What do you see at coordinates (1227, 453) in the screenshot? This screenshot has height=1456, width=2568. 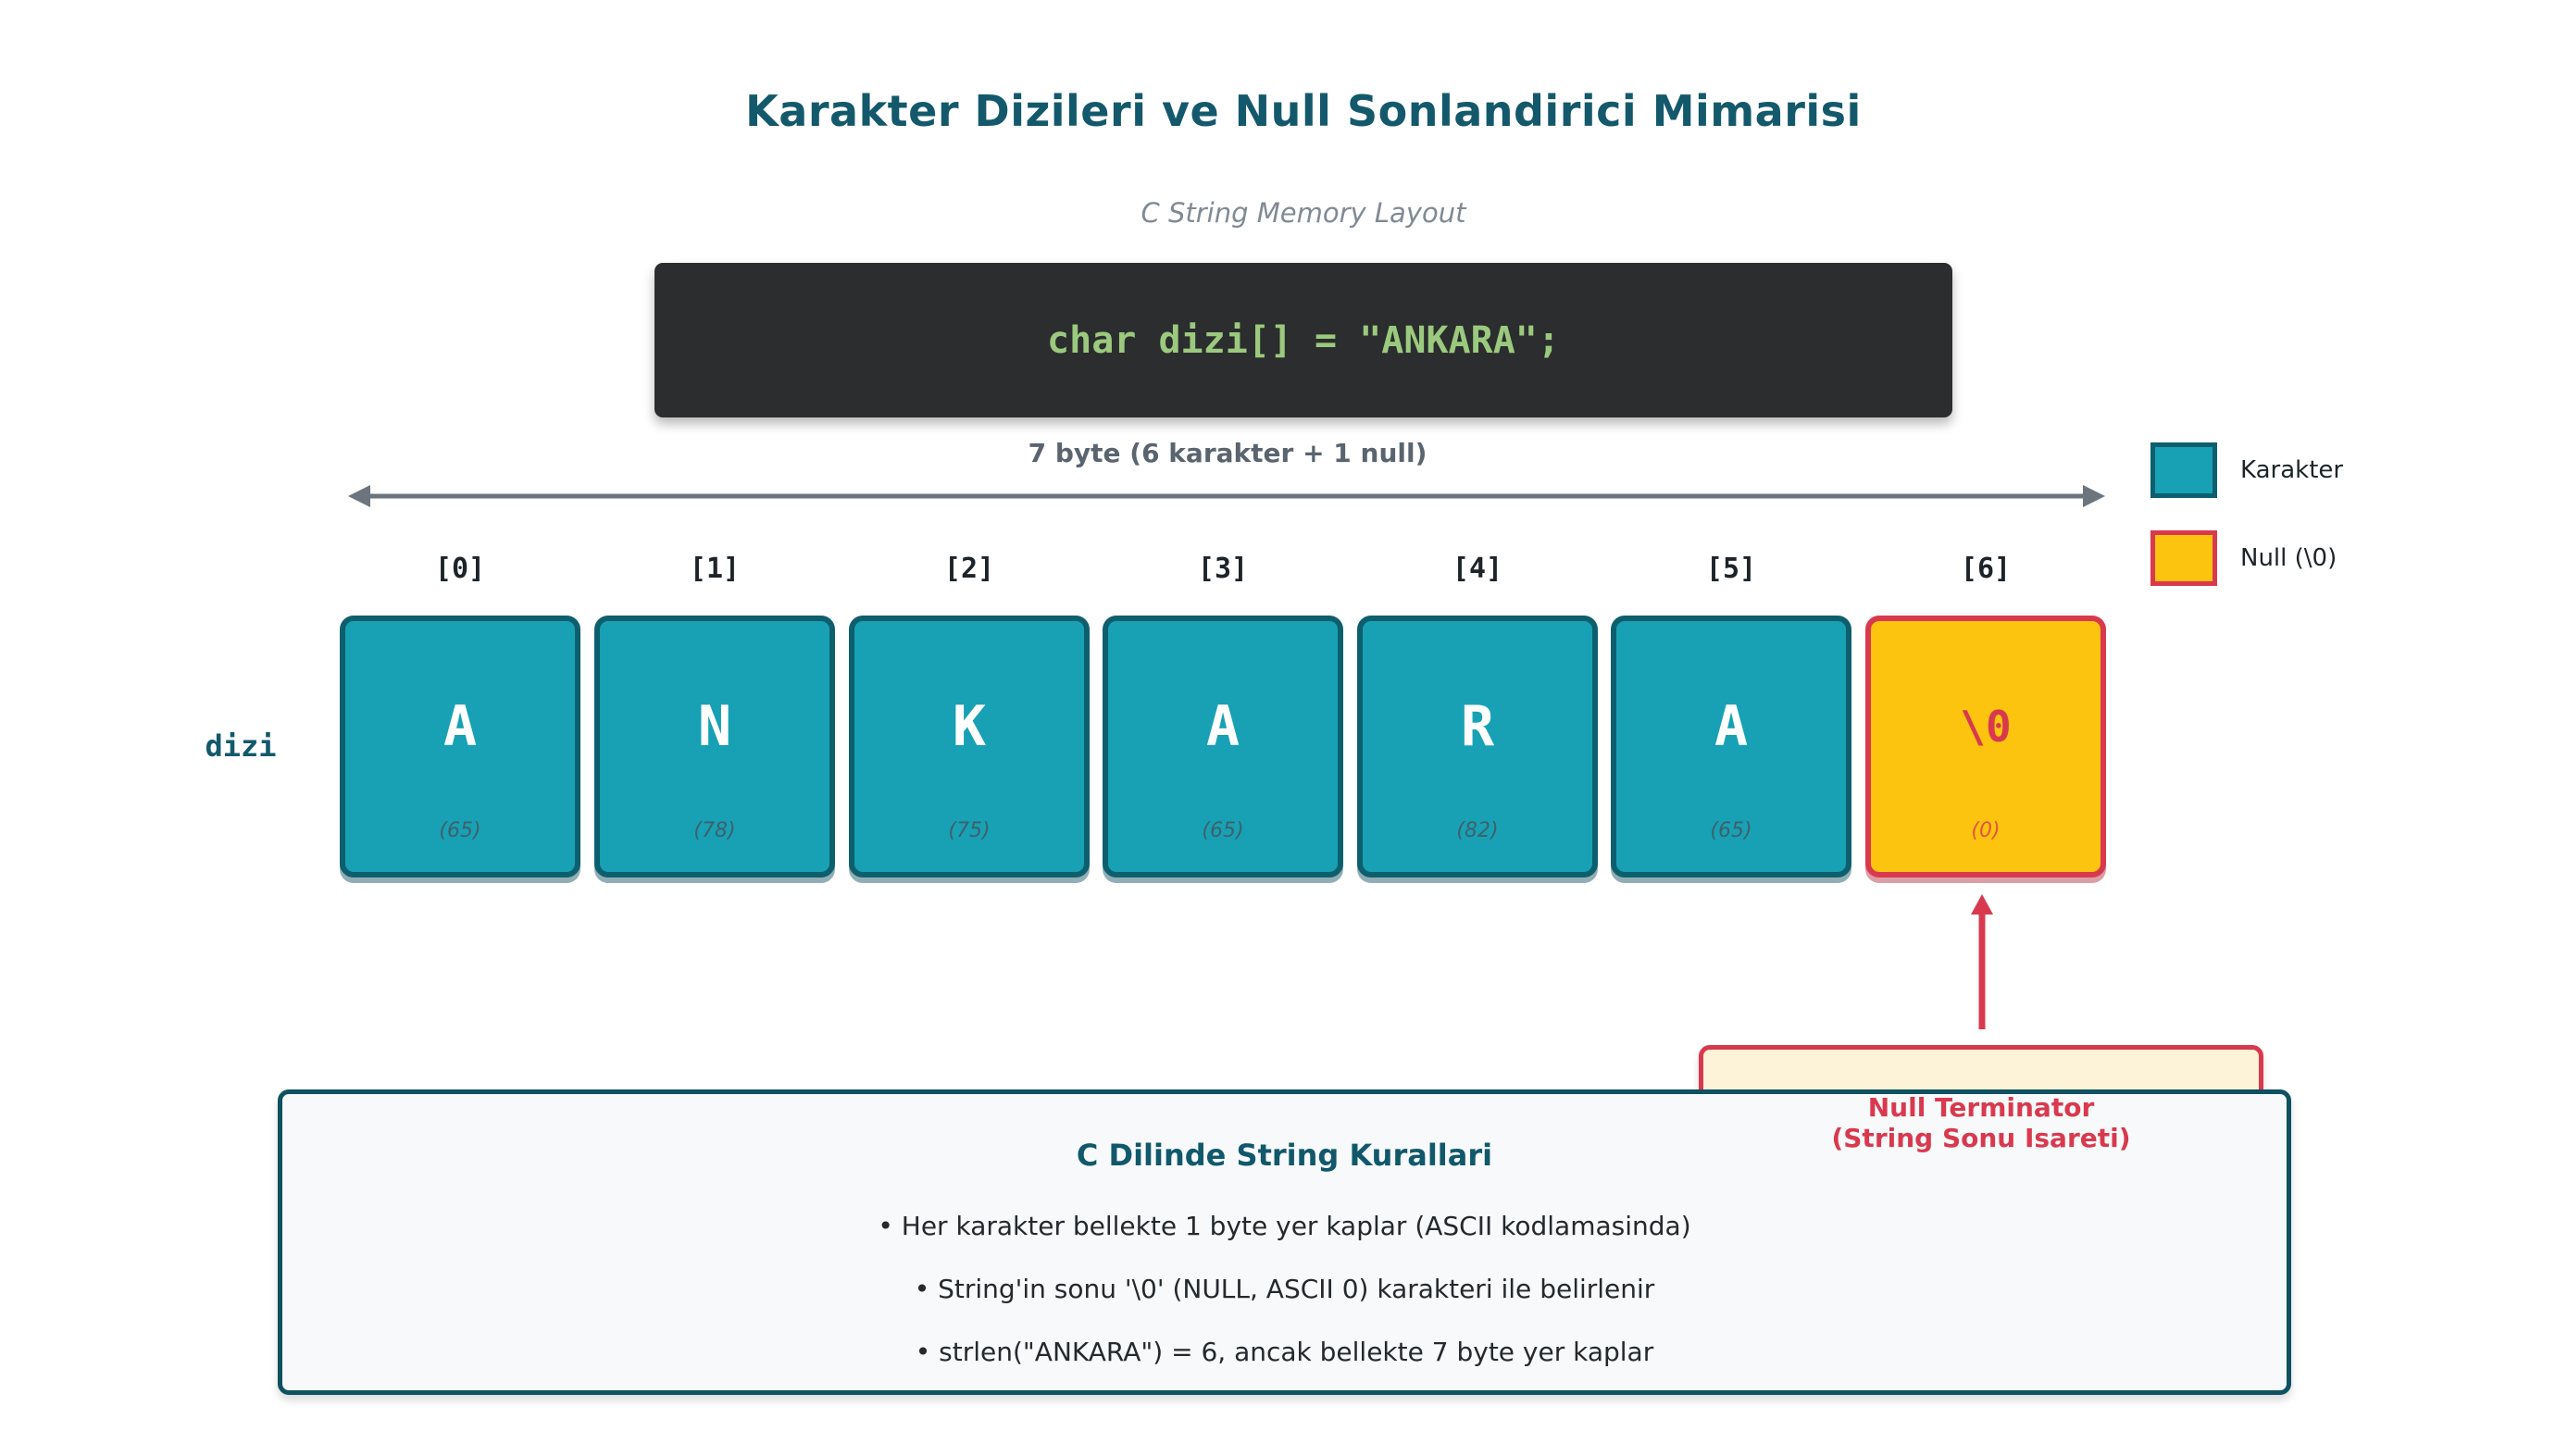 I see `byte-span-label: 7 byte (6 karakter + 1 null)` at bounding box center [1227, 453].